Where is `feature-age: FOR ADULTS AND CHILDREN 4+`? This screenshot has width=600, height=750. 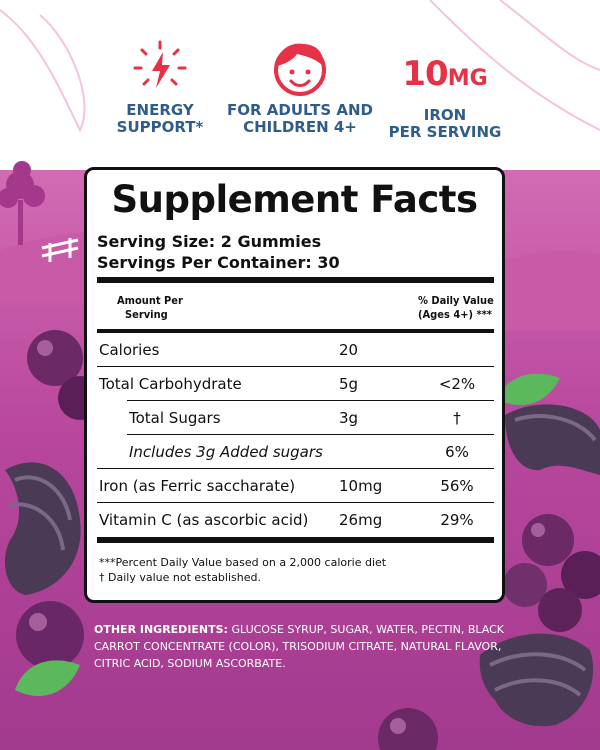 feature-age: FOR ADULTS AND CHILDREN 4+ is located at coordinates (300, 87).